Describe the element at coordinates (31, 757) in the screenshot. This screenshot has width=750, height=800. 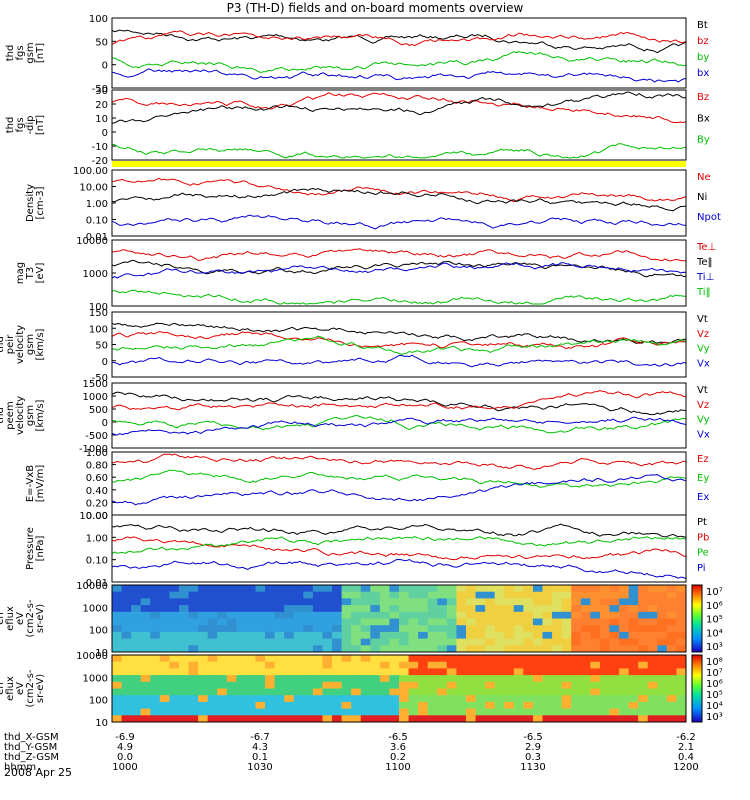
I see `xaxis-row-name: thd_Z-GSM` at that location.